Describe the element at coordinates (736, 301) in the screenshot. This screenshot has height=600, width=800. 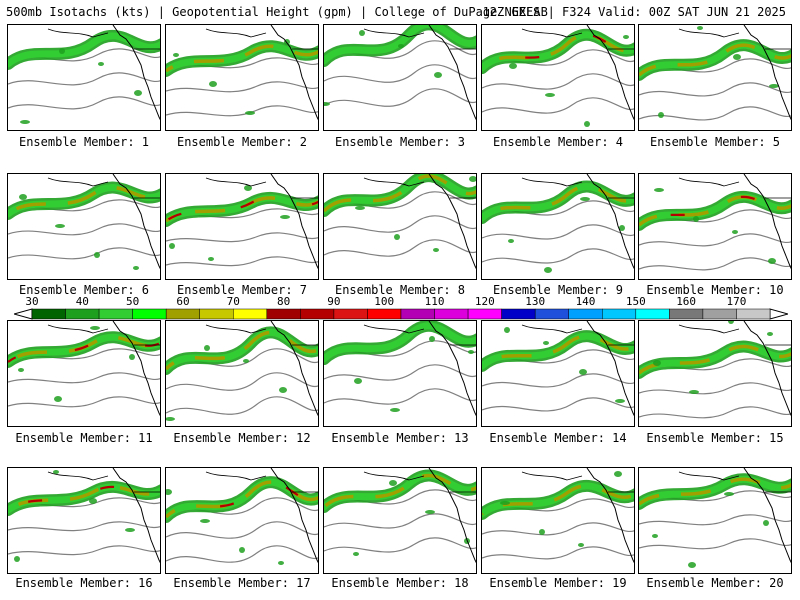
I see `colorbar-tick-label: 170` at that location.